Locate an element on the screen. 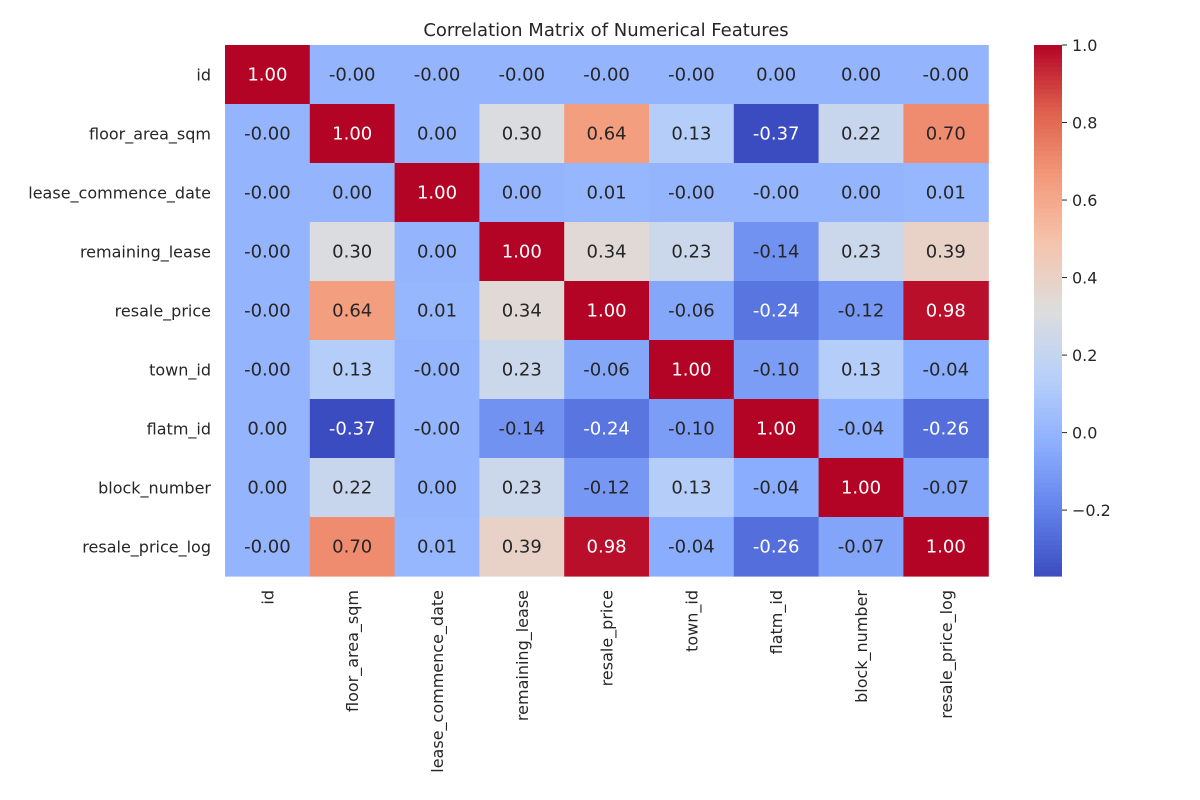 This screenshot has width=1200, height=800. heatmap-cell-value: 0.34 is located at coordinates (522, 311).